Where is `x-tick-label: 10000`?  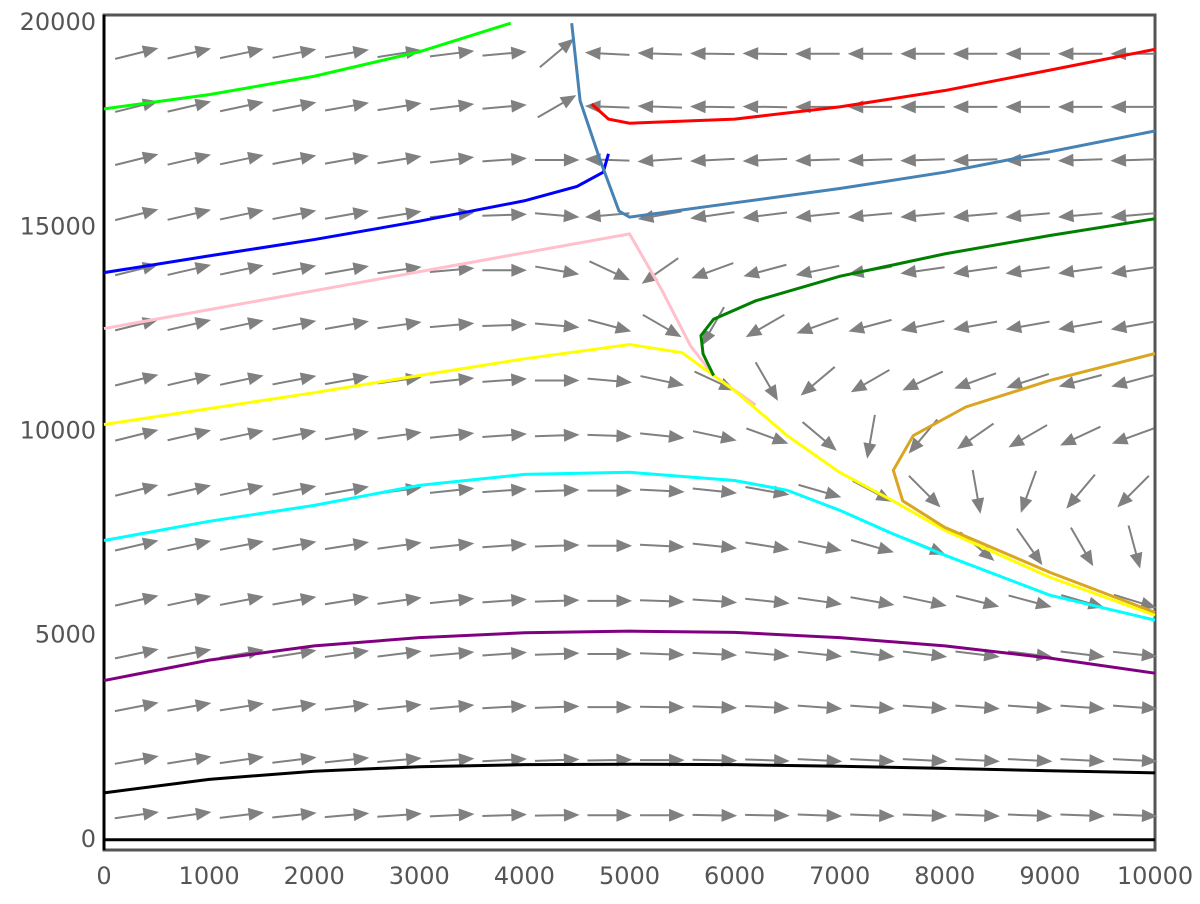
x-tick-label: 10000 is located at coordinates (1155, 876).